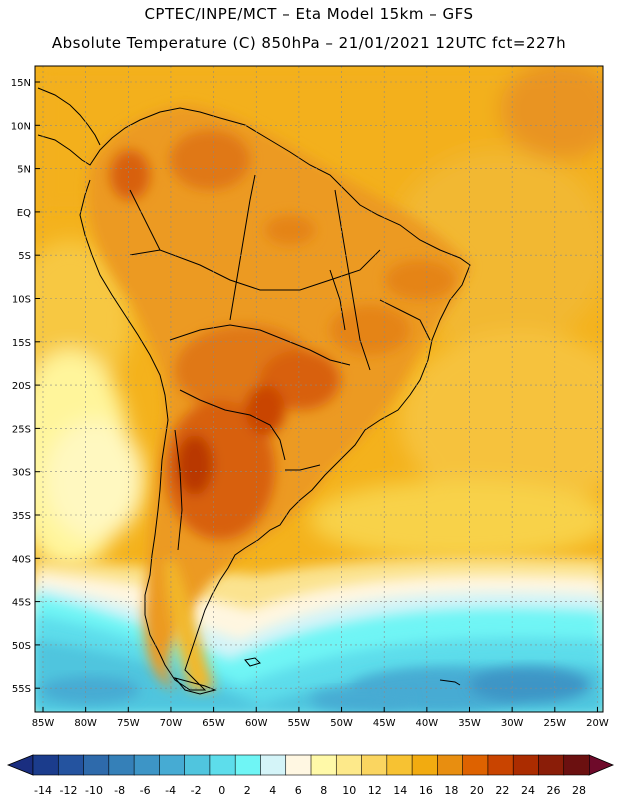 The image size is (618, 800). I want to click on lat-label: 35S, so click(21, 516).